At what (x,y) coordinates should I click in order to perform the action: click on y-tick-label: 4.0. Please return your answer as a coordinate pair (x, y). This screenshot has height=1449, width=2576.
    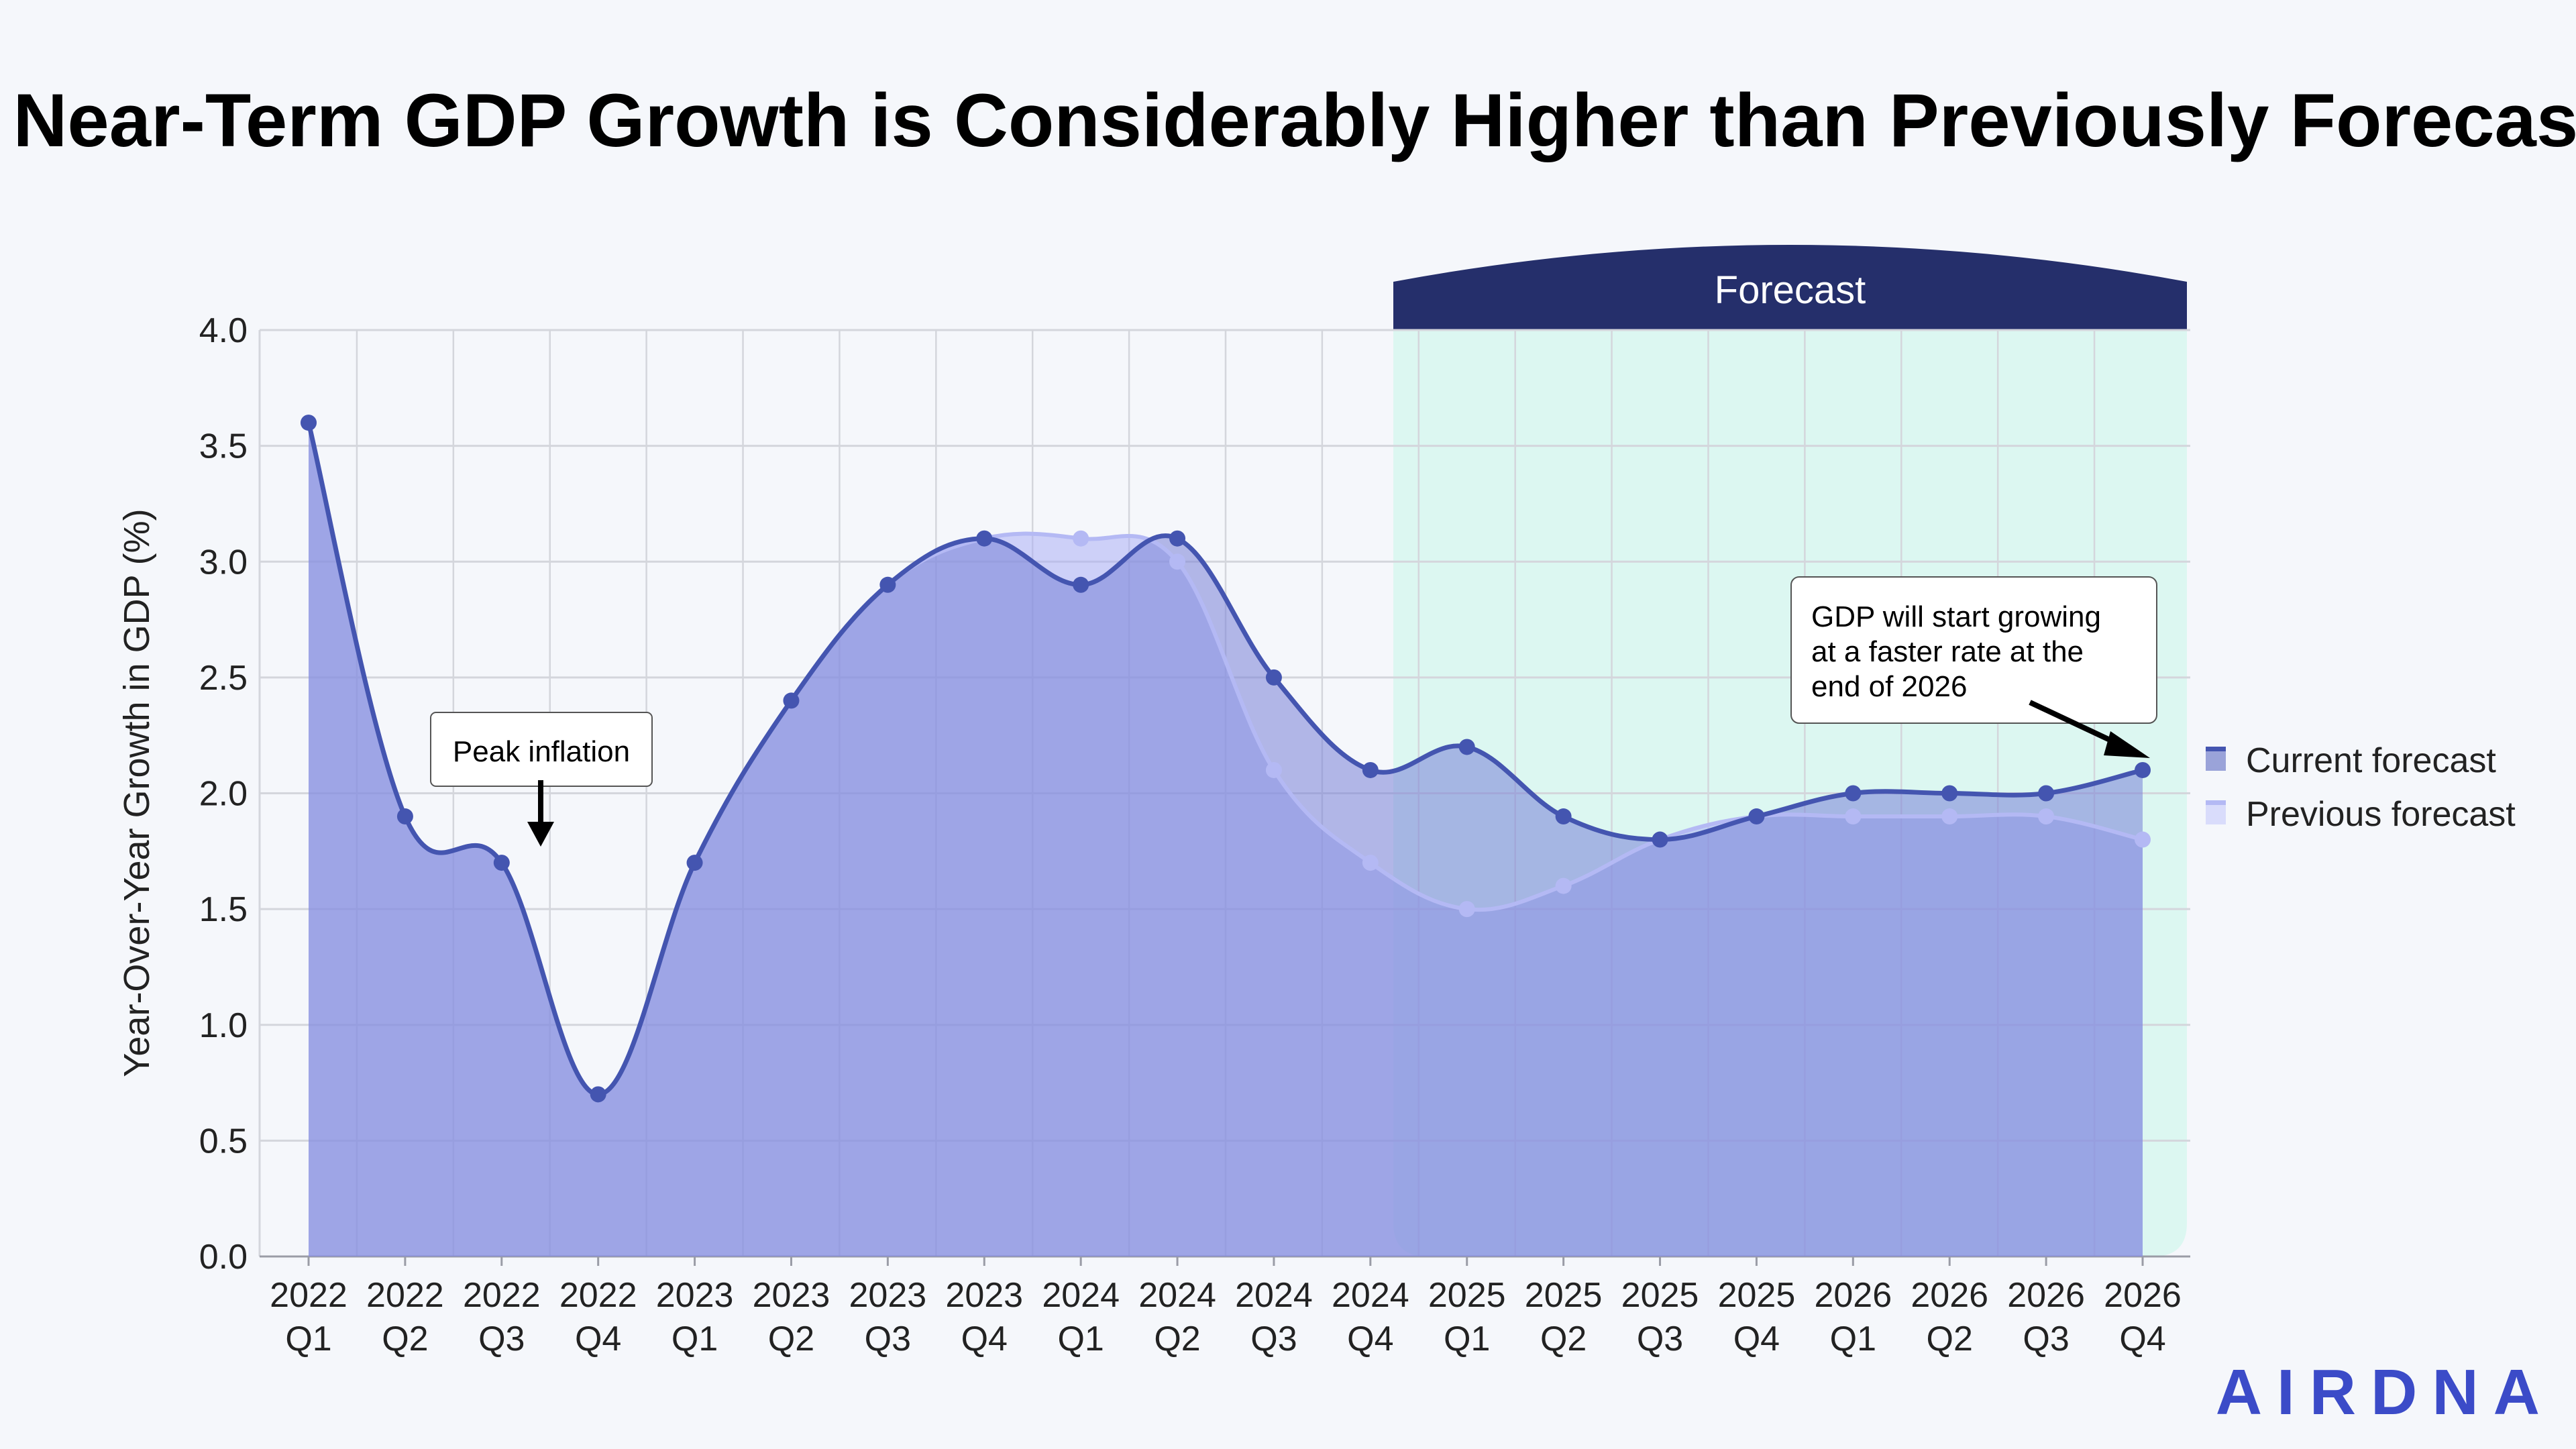
    Looking at the image, I should click on (223, 330).